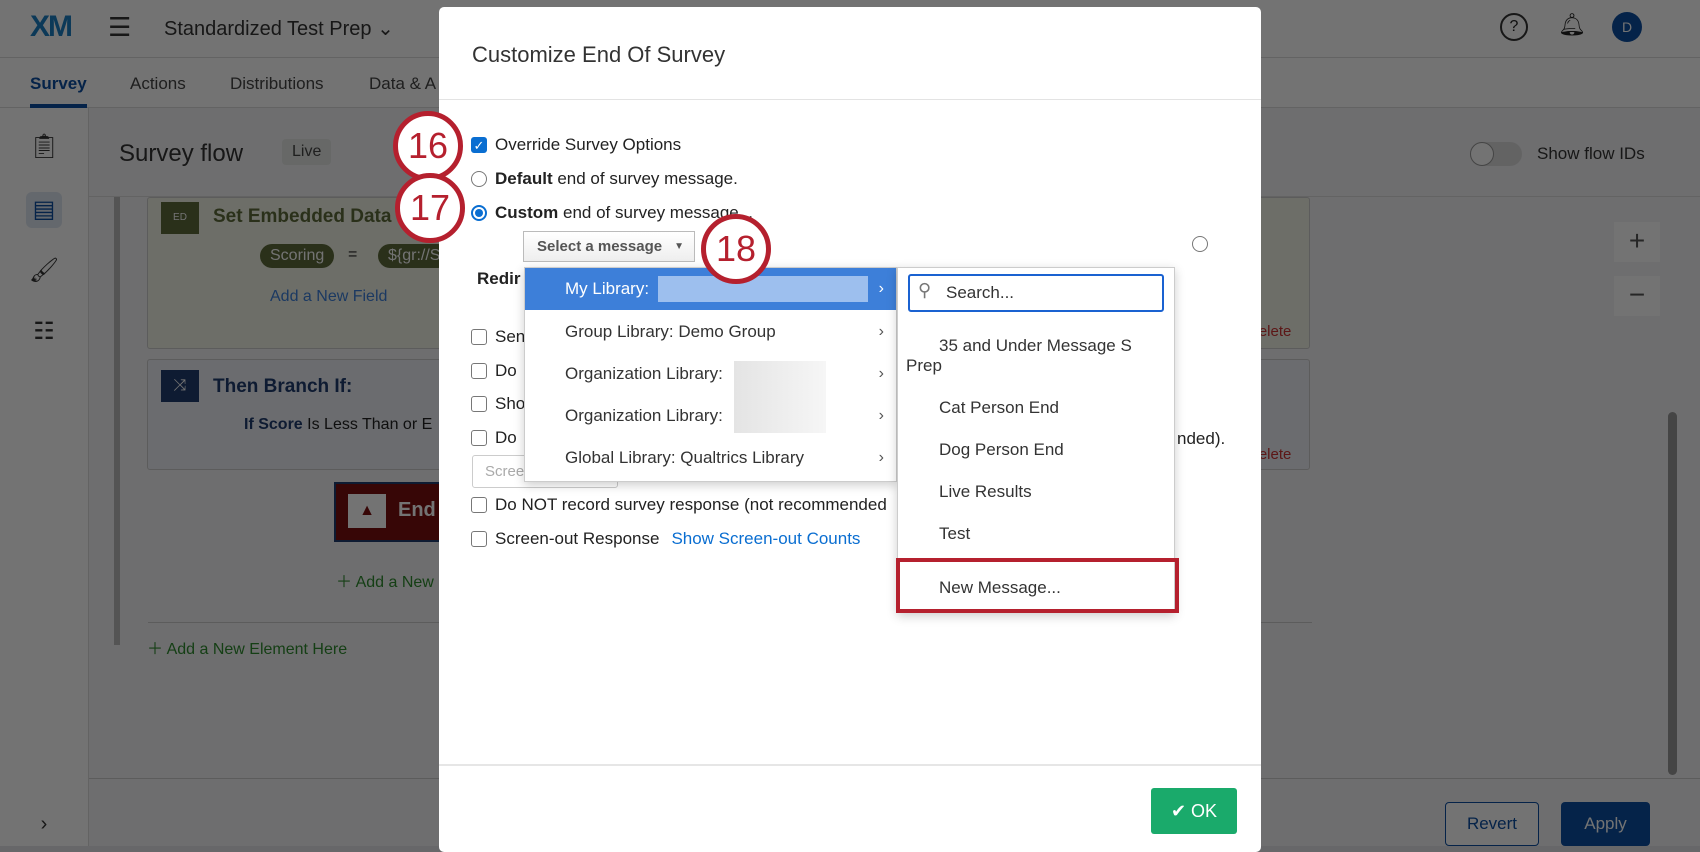 The width and height of the screenshot is (1700, 852). What do you see at coordinates (1035, 345) in the screenshot?
I see `message-item: 35 and Under Message S` at bounding box center [1035, 345].